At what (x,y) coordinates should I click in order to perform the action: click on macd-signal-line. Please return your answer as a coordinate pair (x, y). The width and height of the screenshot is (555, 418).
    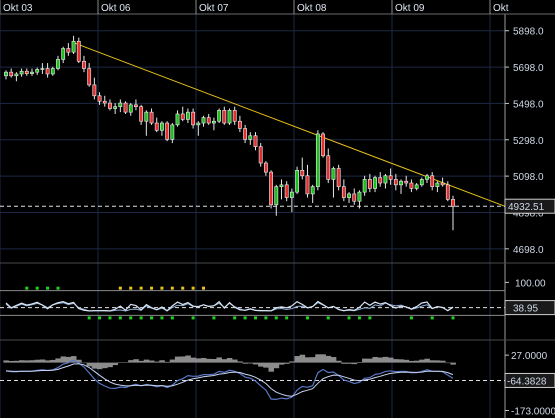
    Looking at the image, I should click on (229, 380).